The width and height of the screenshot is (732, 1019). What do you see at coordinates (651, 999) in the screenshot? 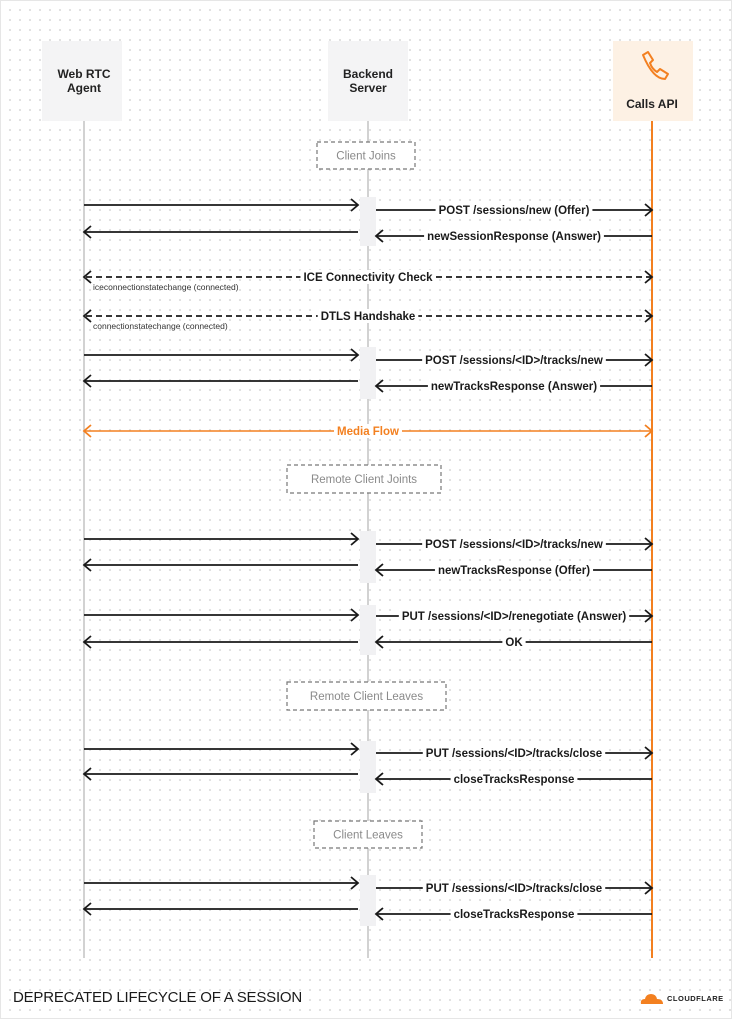
I see `cloud-icon` at bounding box center [651, 999].